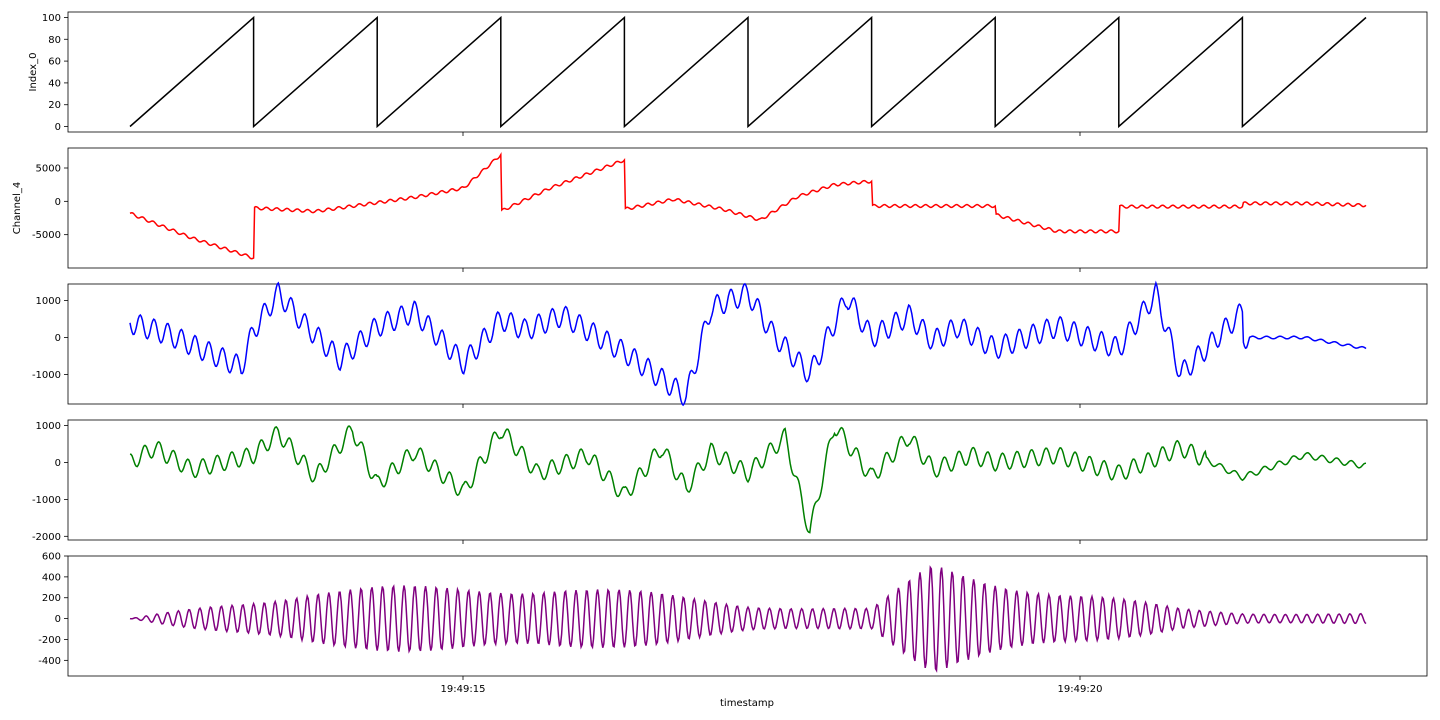 The image size is (1440, 720). What do you see at coordinates (54, 83) in the screenshot?
I see `y-tick-label: 40` at bounding box center [54, 83].